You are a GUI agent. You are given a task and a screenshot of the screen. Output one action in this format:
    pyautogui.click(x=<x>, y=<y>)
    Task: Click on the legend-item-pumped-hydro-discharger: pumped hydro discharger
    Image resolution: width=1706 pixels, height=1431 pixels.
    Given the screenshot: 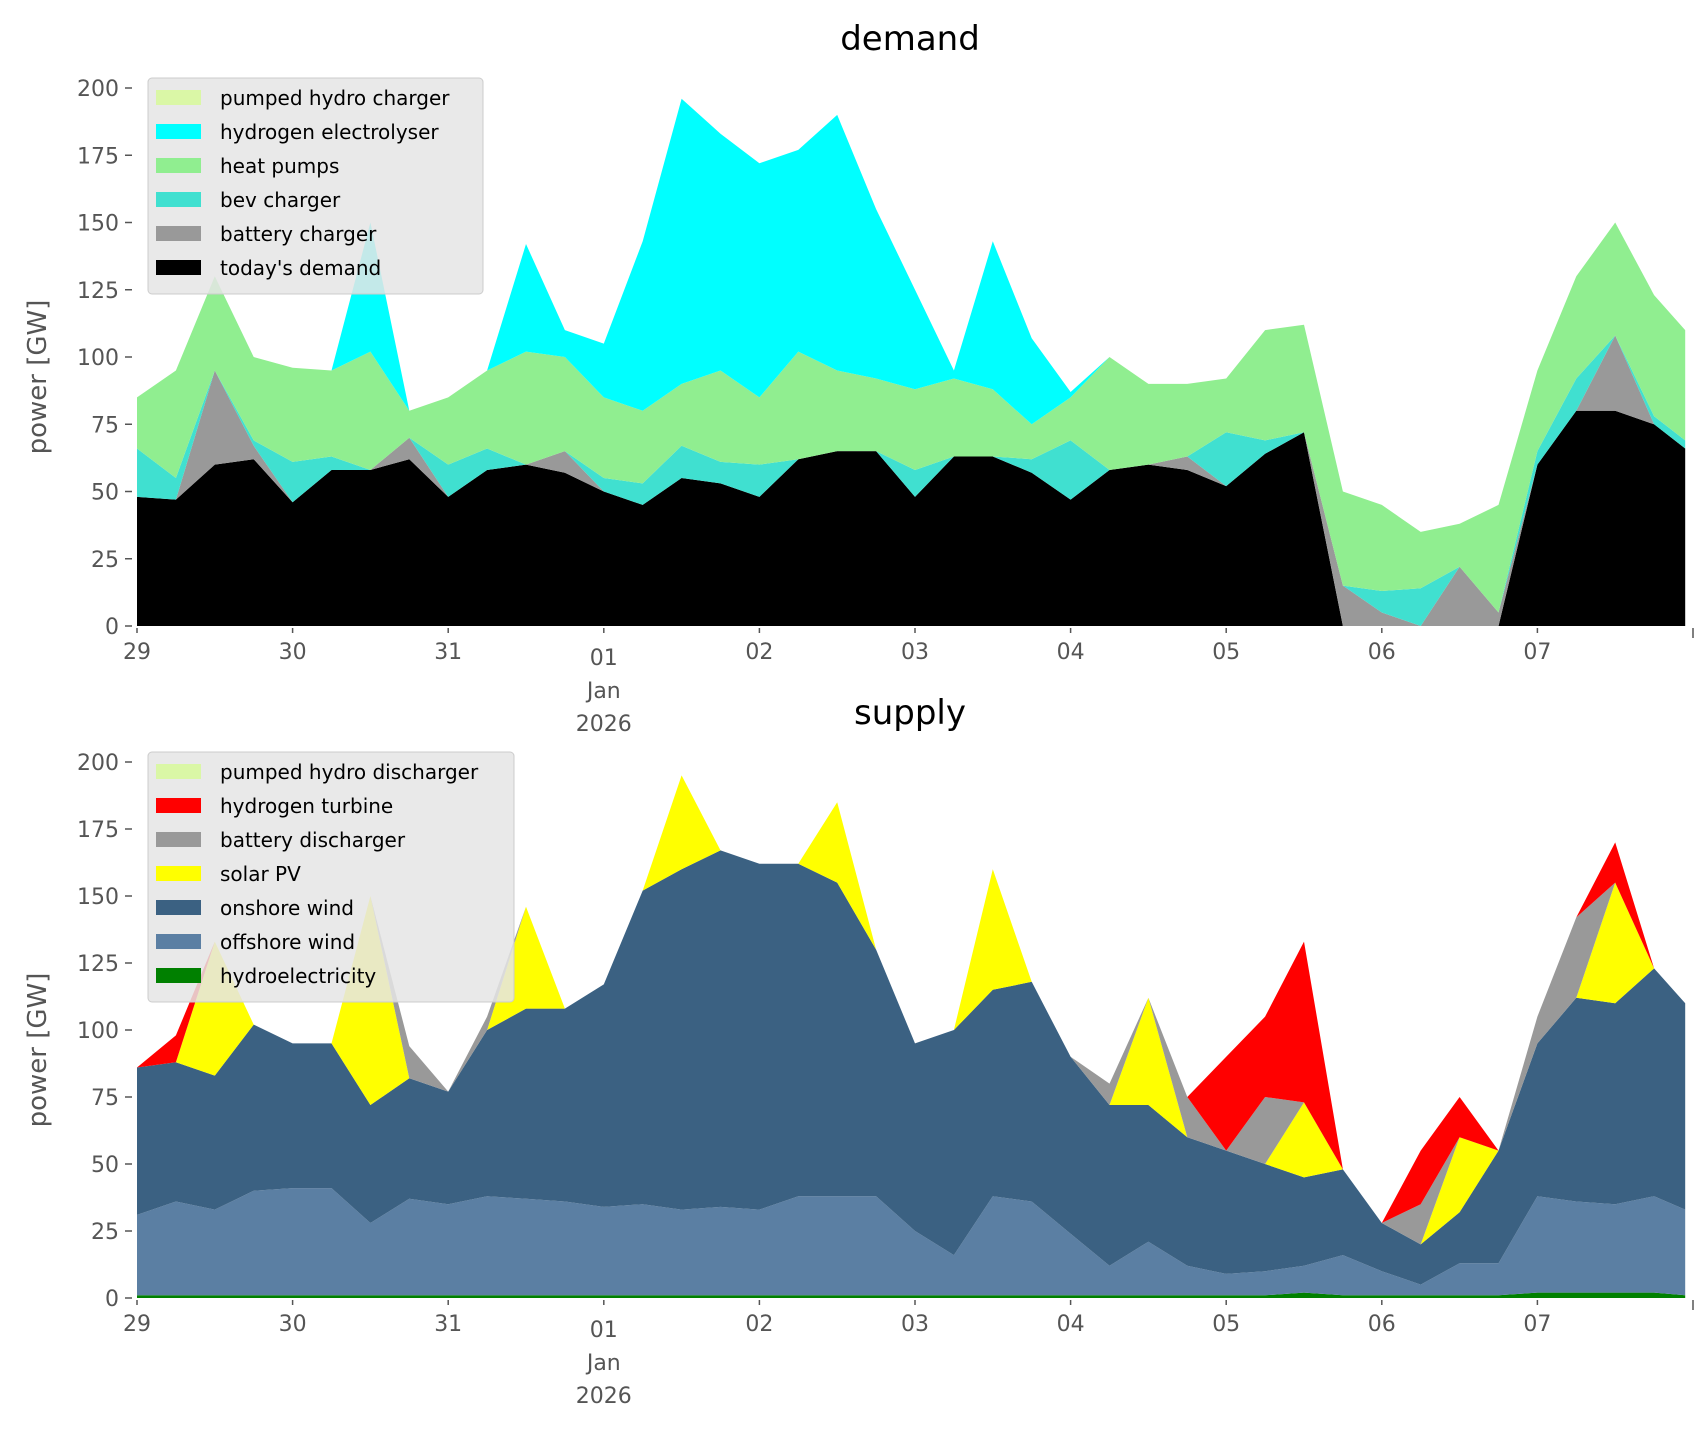 What is the action you would take?
    pyautogui.click(x=317, y=772)
    